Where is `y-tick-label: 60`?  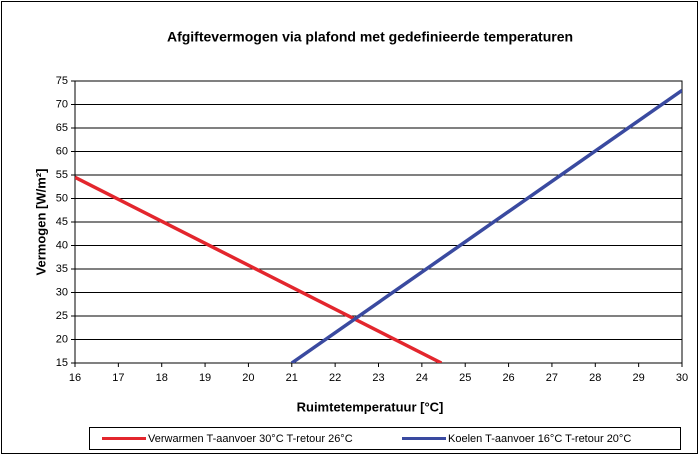 y-tick-label: 60 is located at coordinates (62, 151).